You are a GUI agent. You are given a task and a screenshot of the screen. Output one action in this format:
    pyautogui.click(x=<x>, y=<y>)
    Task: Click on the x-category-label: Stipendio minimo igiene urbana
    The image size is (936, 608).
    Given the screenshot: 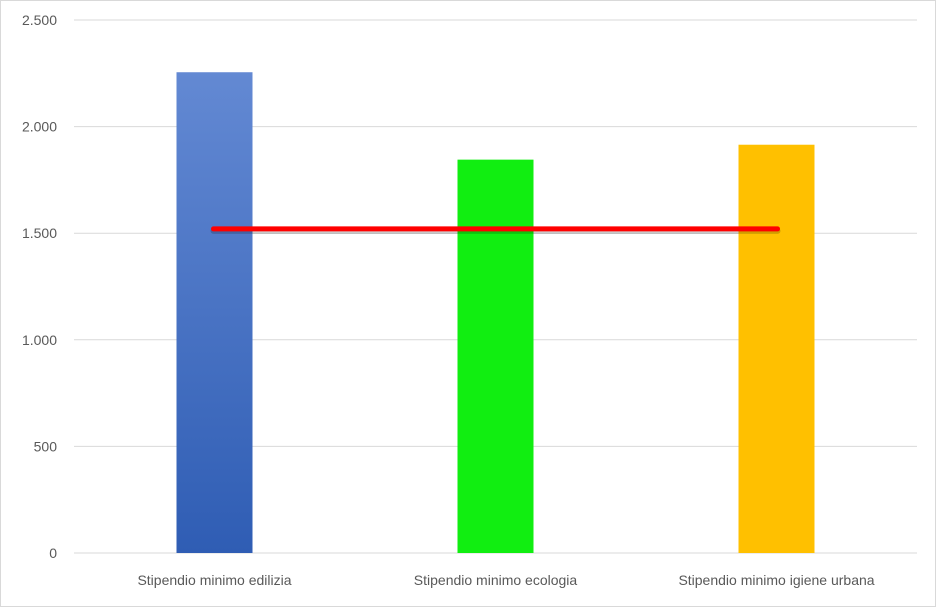 What is the action you would take?
    pyautogui.click(x=776, y=580)
    